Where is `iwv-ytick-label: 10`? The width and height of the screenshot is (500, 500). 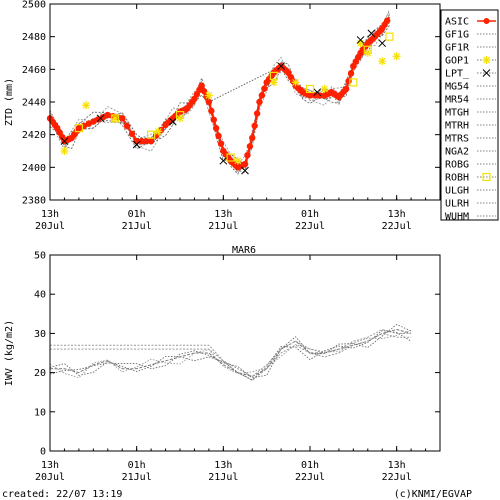 iwv-ytick-label: 10 is located at coordinates (40, 412).